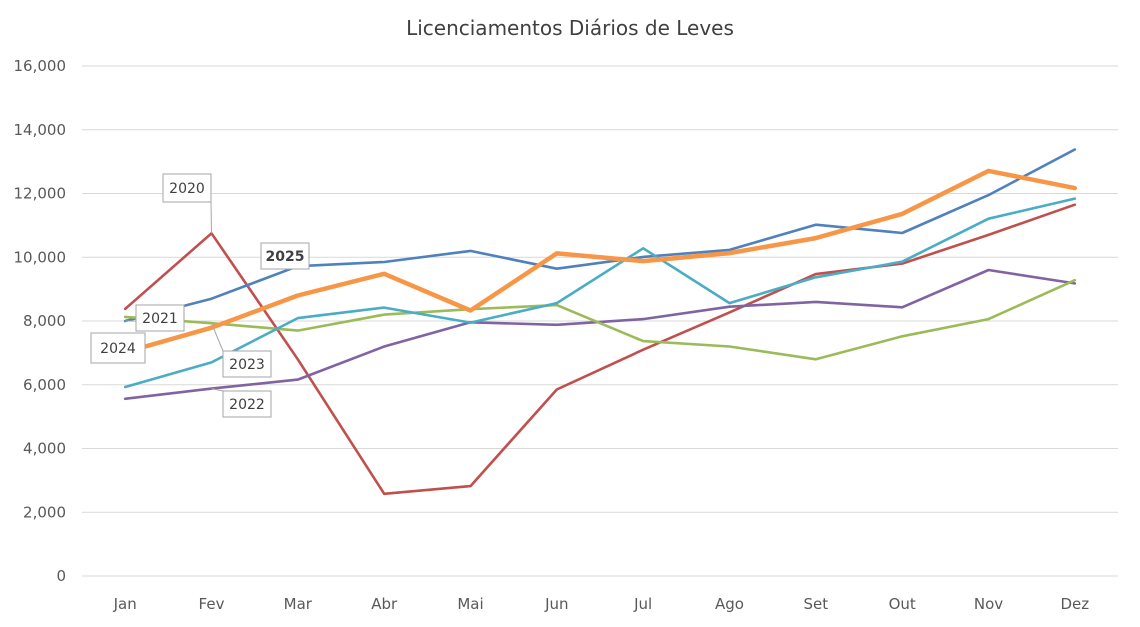  I want to click on y-tick-label: 4,000, so click(44, 449).